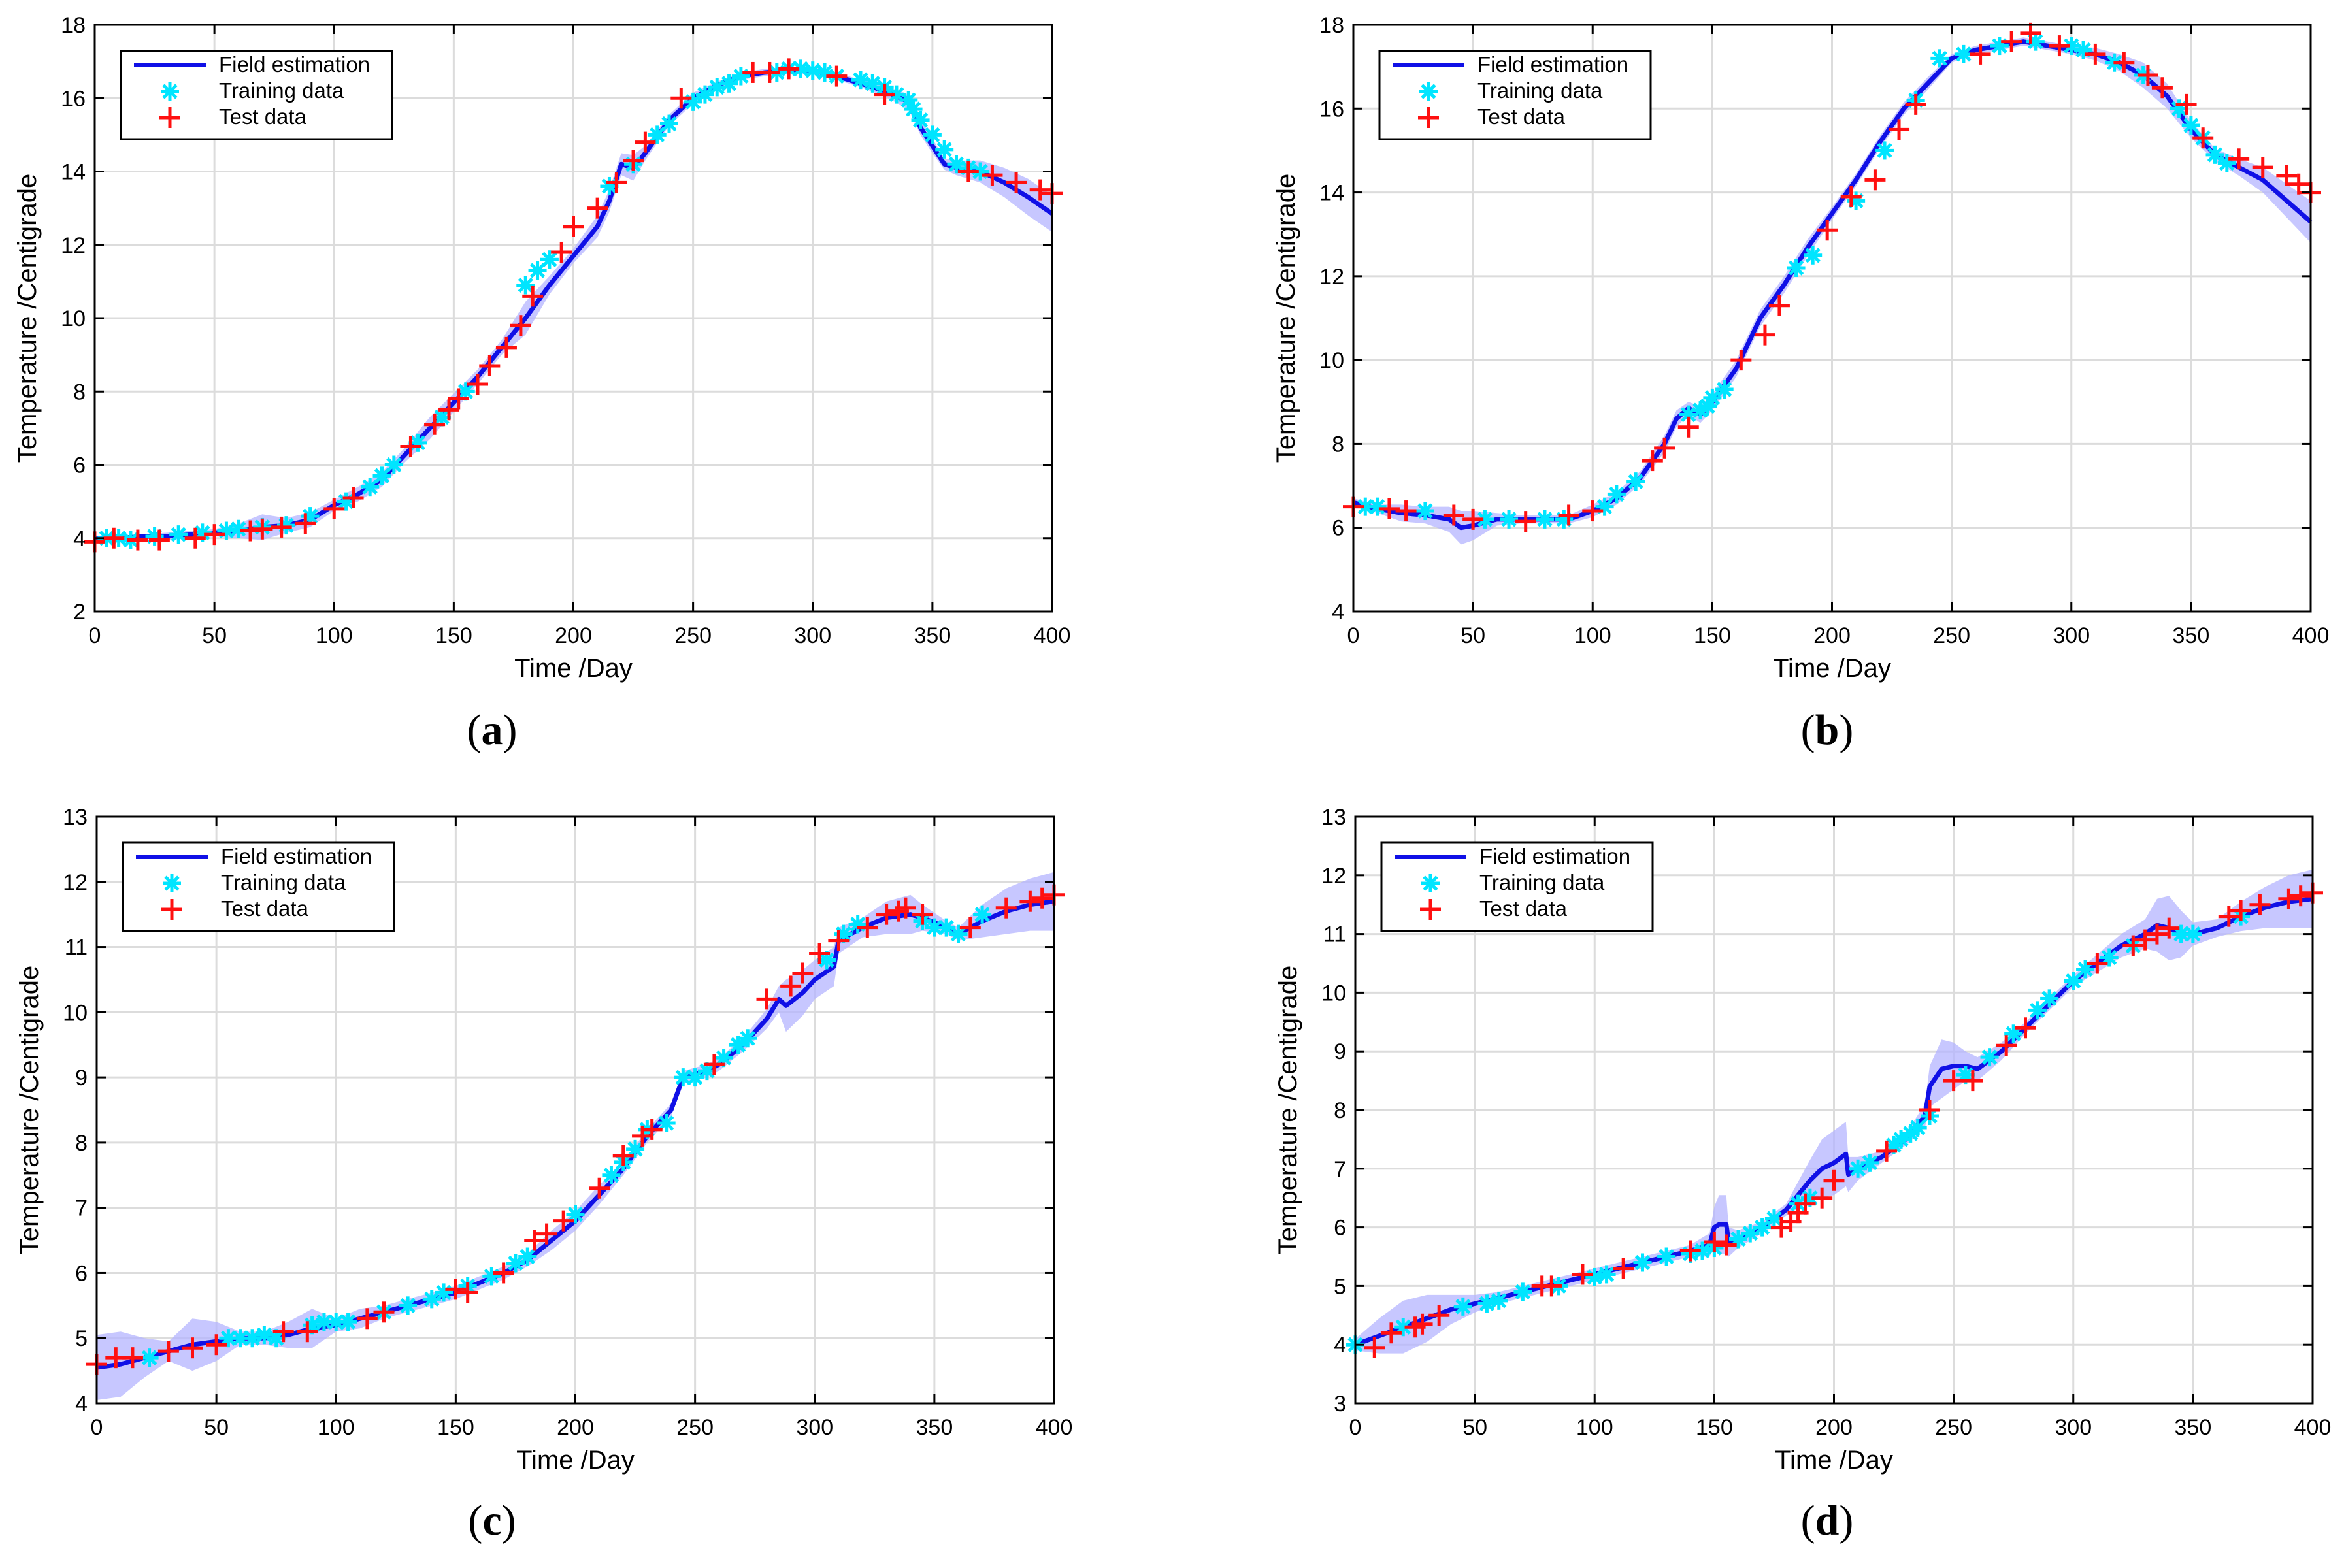 This screenshot has height=1568, width=2344. Describe the element at coordinates (1331, 109) in the screenshot. I see `y-tick-label: 16` at that location.